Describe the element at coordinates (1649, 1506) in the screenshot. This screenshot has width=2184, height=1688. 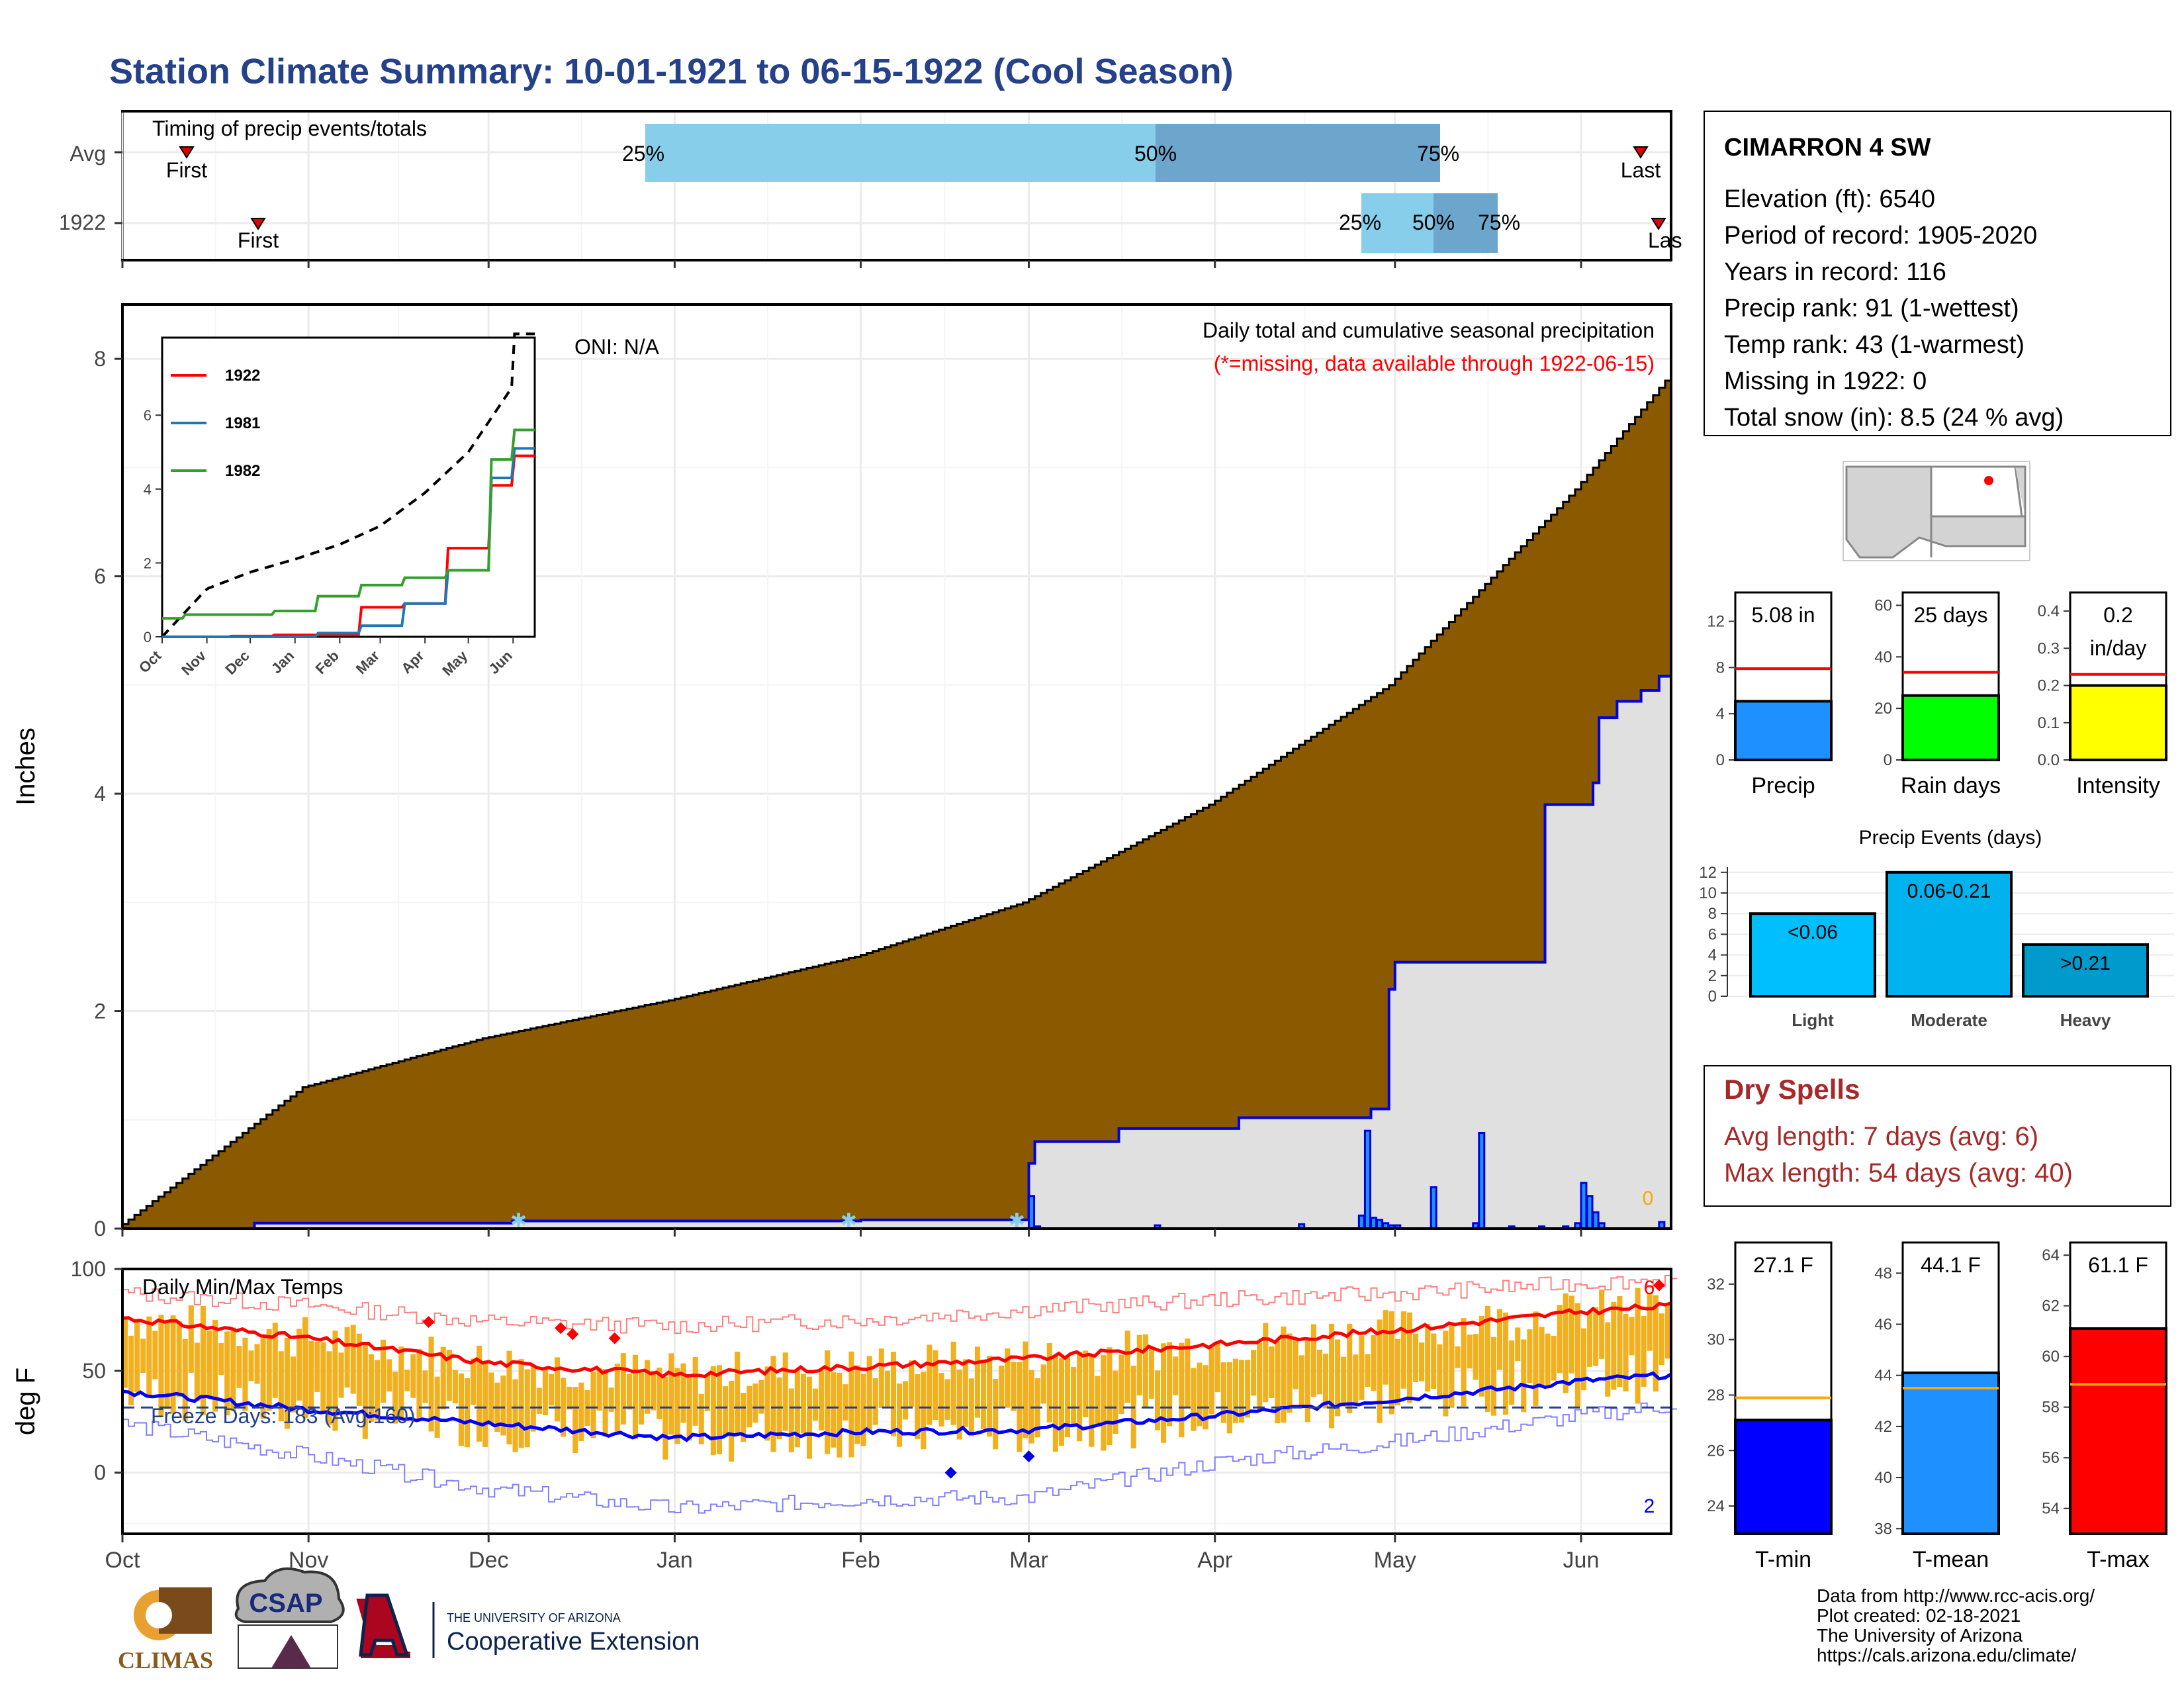
I see `cold-count: 2` at that location.